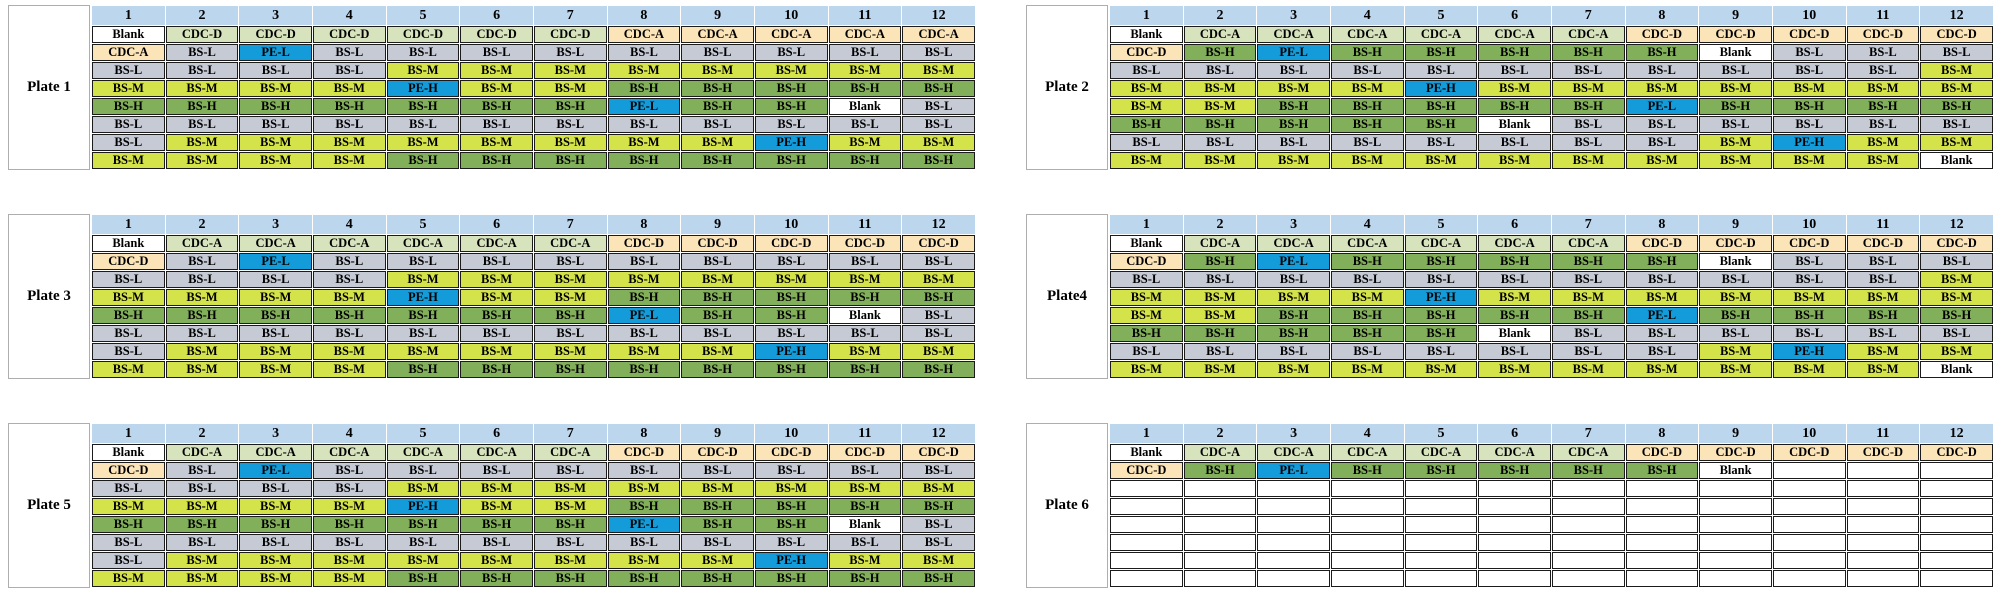 This screenshot has width=2008, height=614. Describe the element at coordinates (1514, 224) in the screenshot. I see `column-number: 6` at that location.